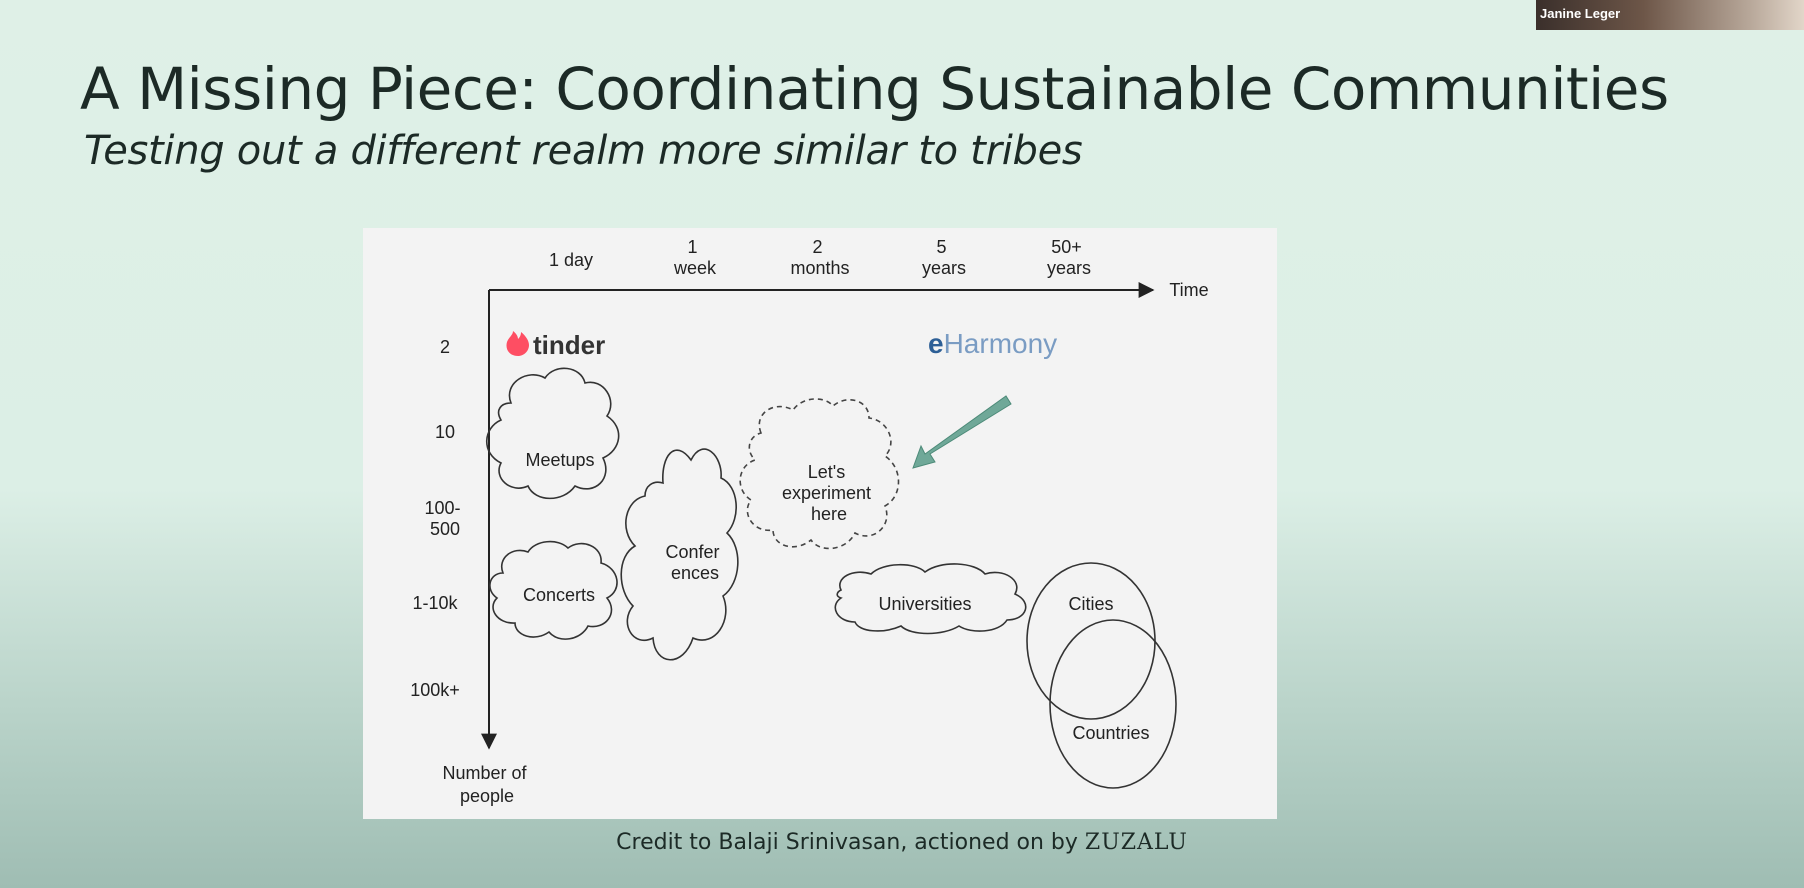 The image size is (1804, 888). Describe the element at coordinates (694, 562) in the screenshot. I see `conferences-label: Confer ences` at that location.